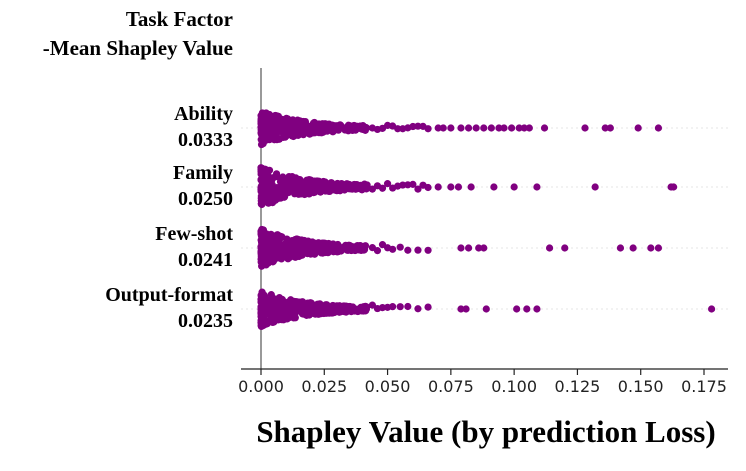  Describe the element at coordinates (641, 386) in the screenshot. I see `x-tick-label: 0.150` at that location.